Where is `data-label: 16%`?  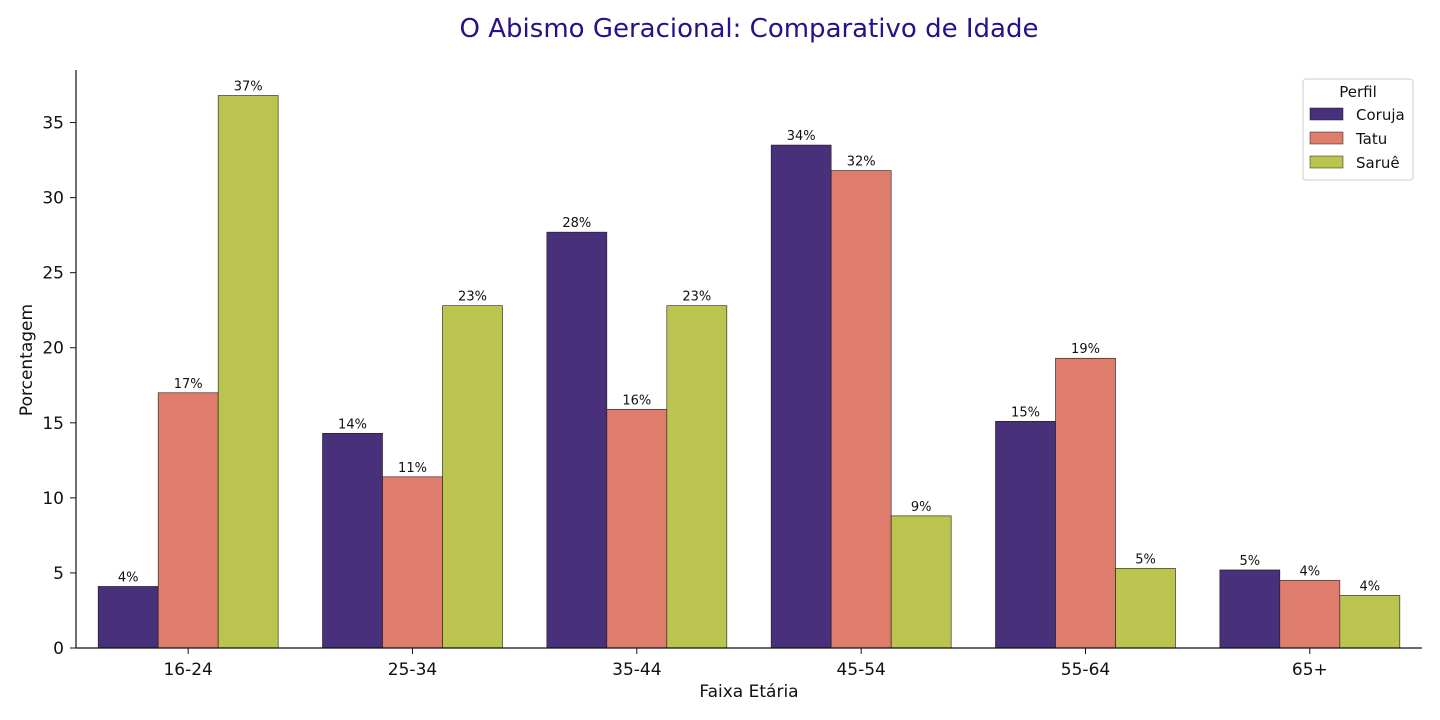
data-label: 16% is located at coordinates (636, 400).